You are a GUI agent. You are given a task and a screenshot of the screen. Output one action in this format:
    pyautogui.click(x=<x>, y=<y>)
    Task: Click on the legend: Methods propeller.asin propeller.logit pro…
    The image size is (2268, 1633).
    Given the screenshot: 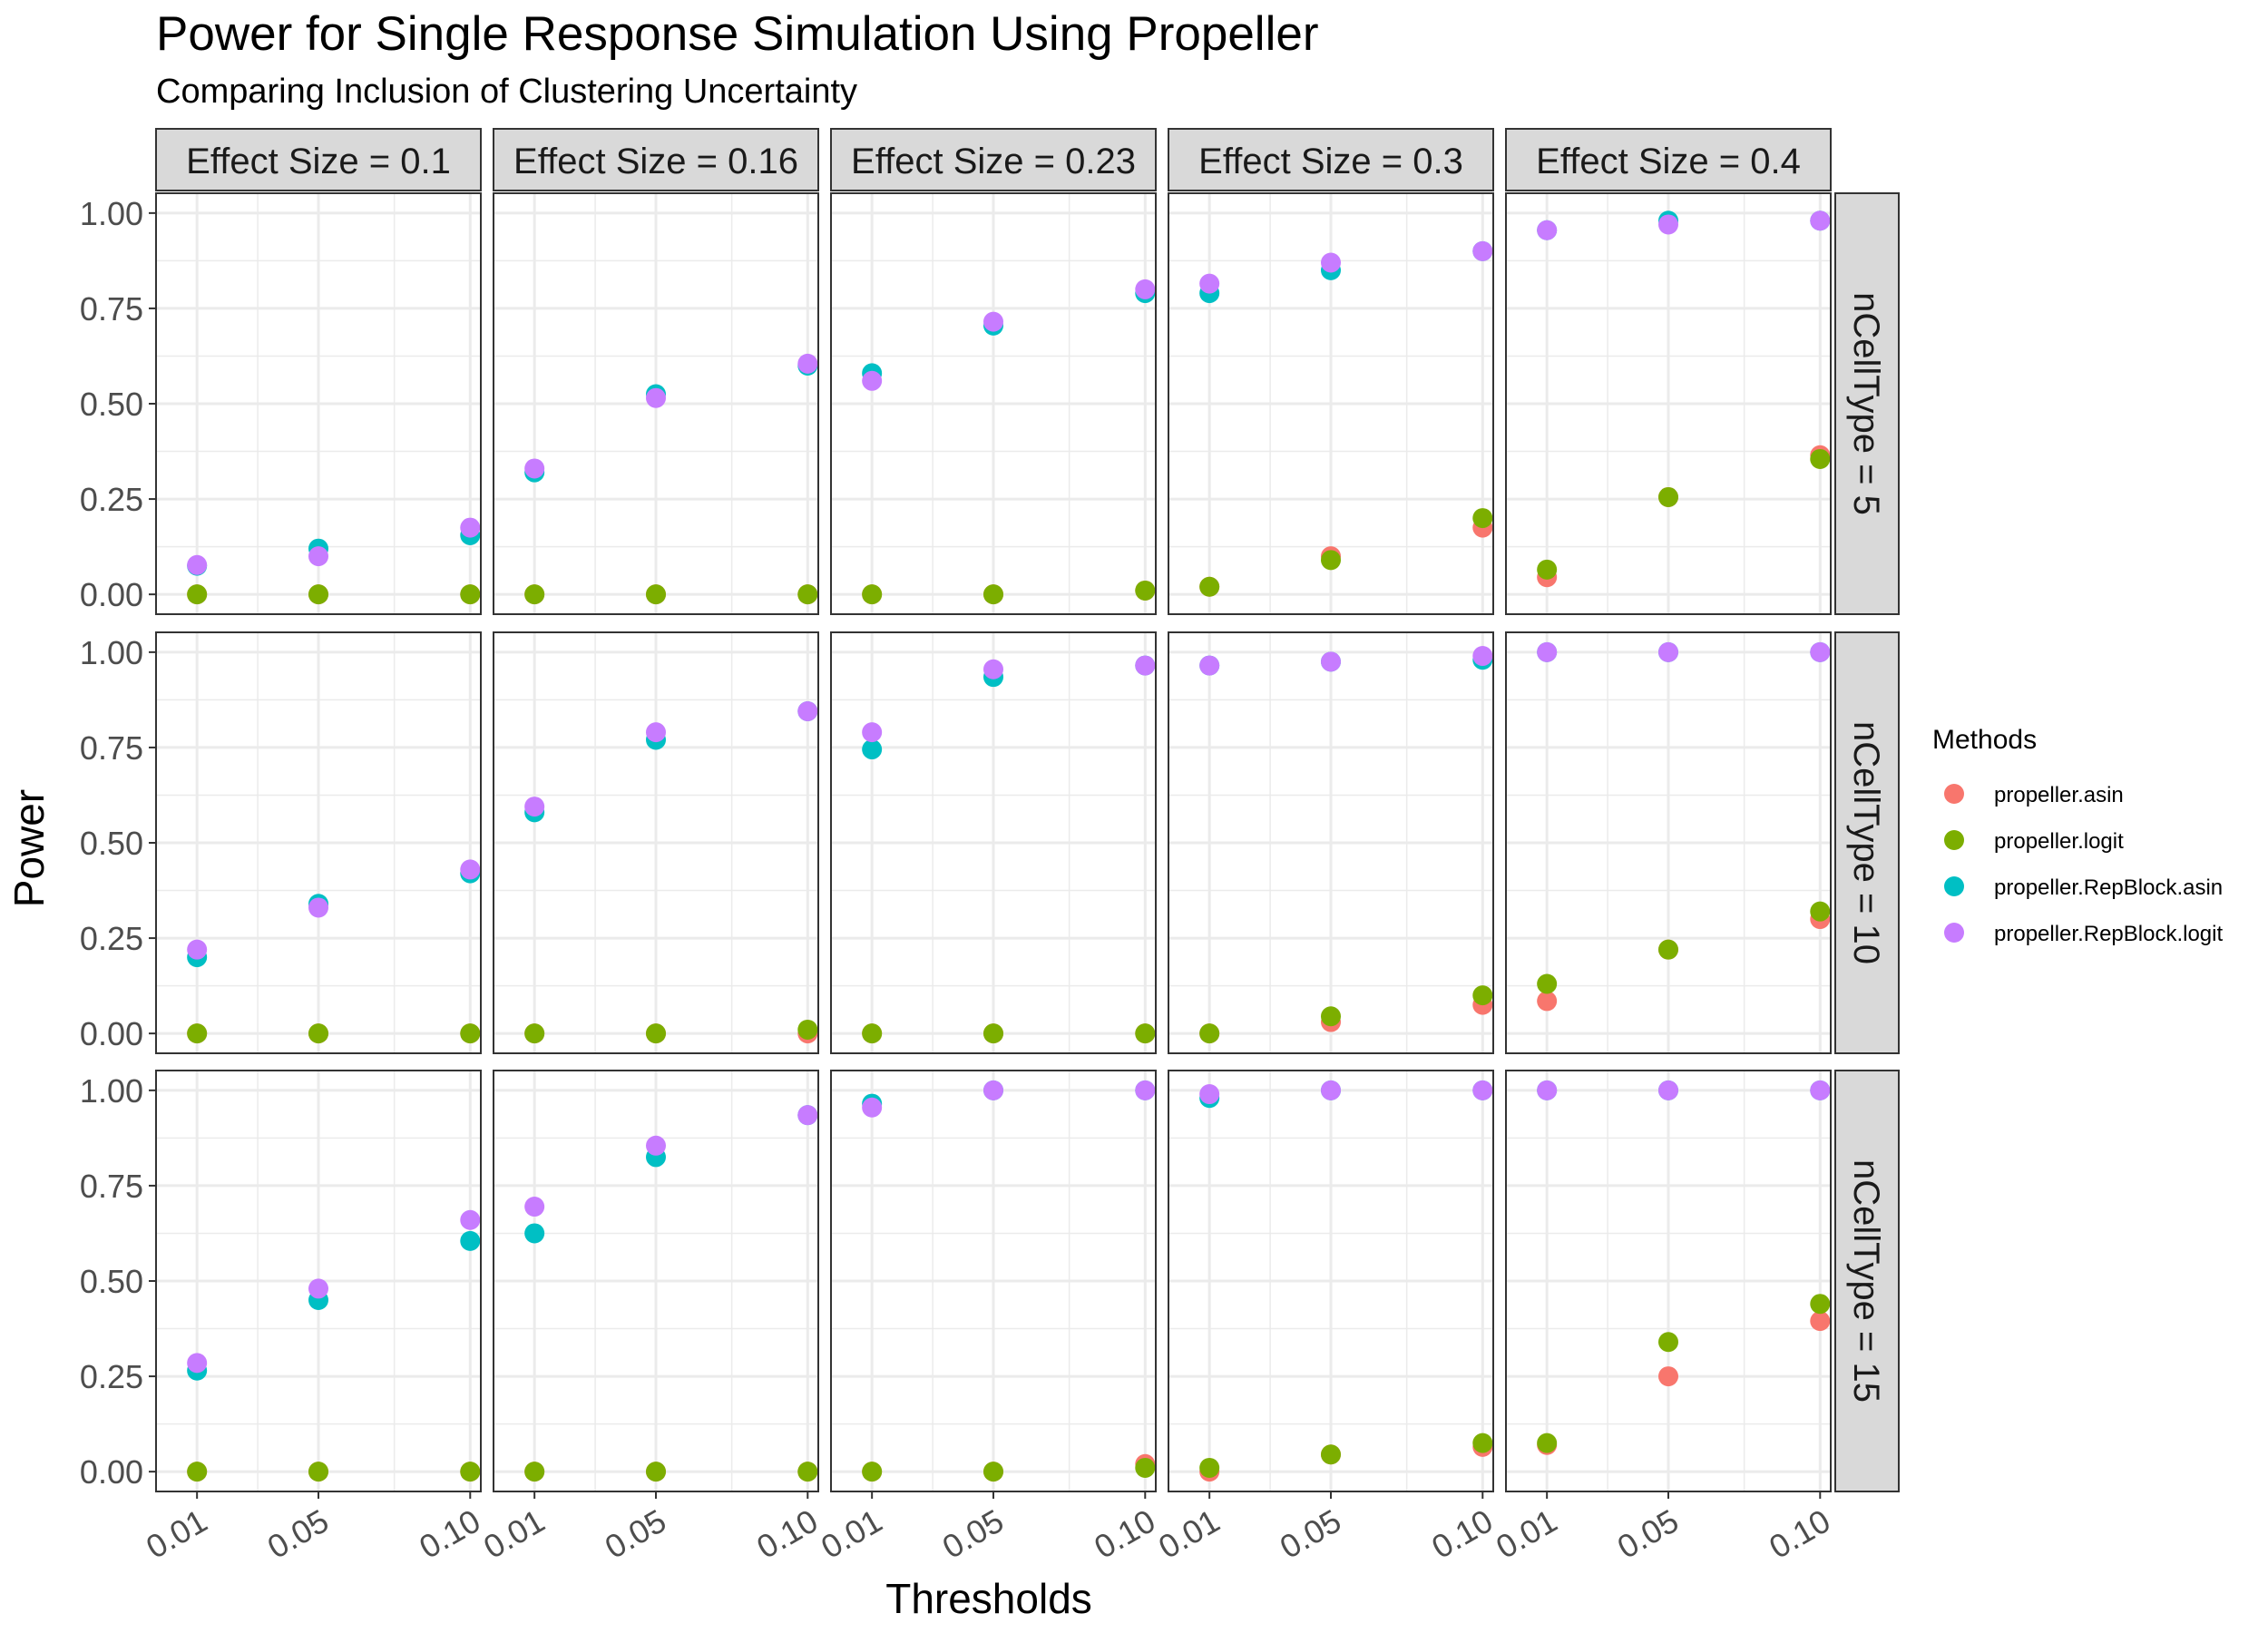 What is the action you would take?
    pyautogui.click(x=2078, y=835)
    